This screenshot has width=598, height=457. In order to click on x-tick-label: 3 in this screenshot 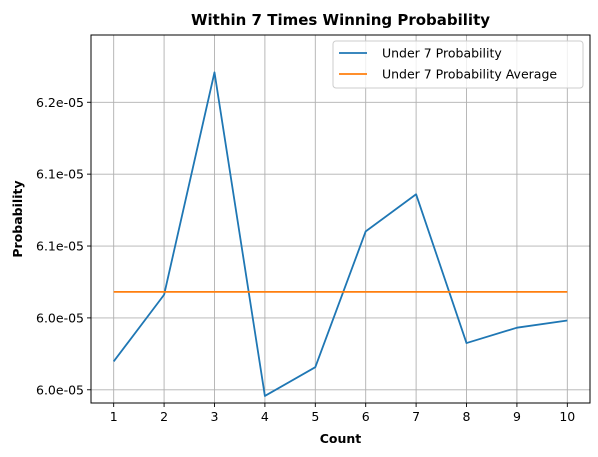, I will do `click(215, 416)`.